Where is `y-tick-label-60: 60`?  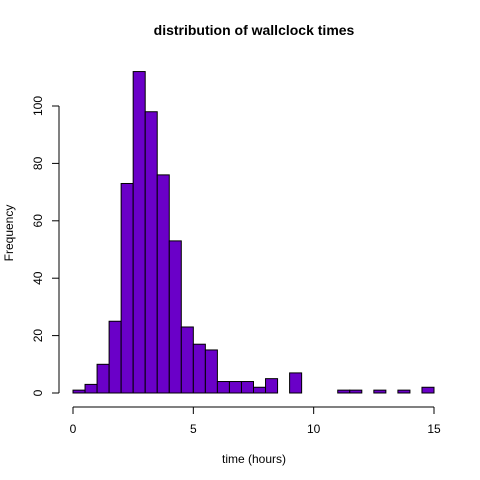
y-tick-label-60: 60 is located at coordinates (38, 221).